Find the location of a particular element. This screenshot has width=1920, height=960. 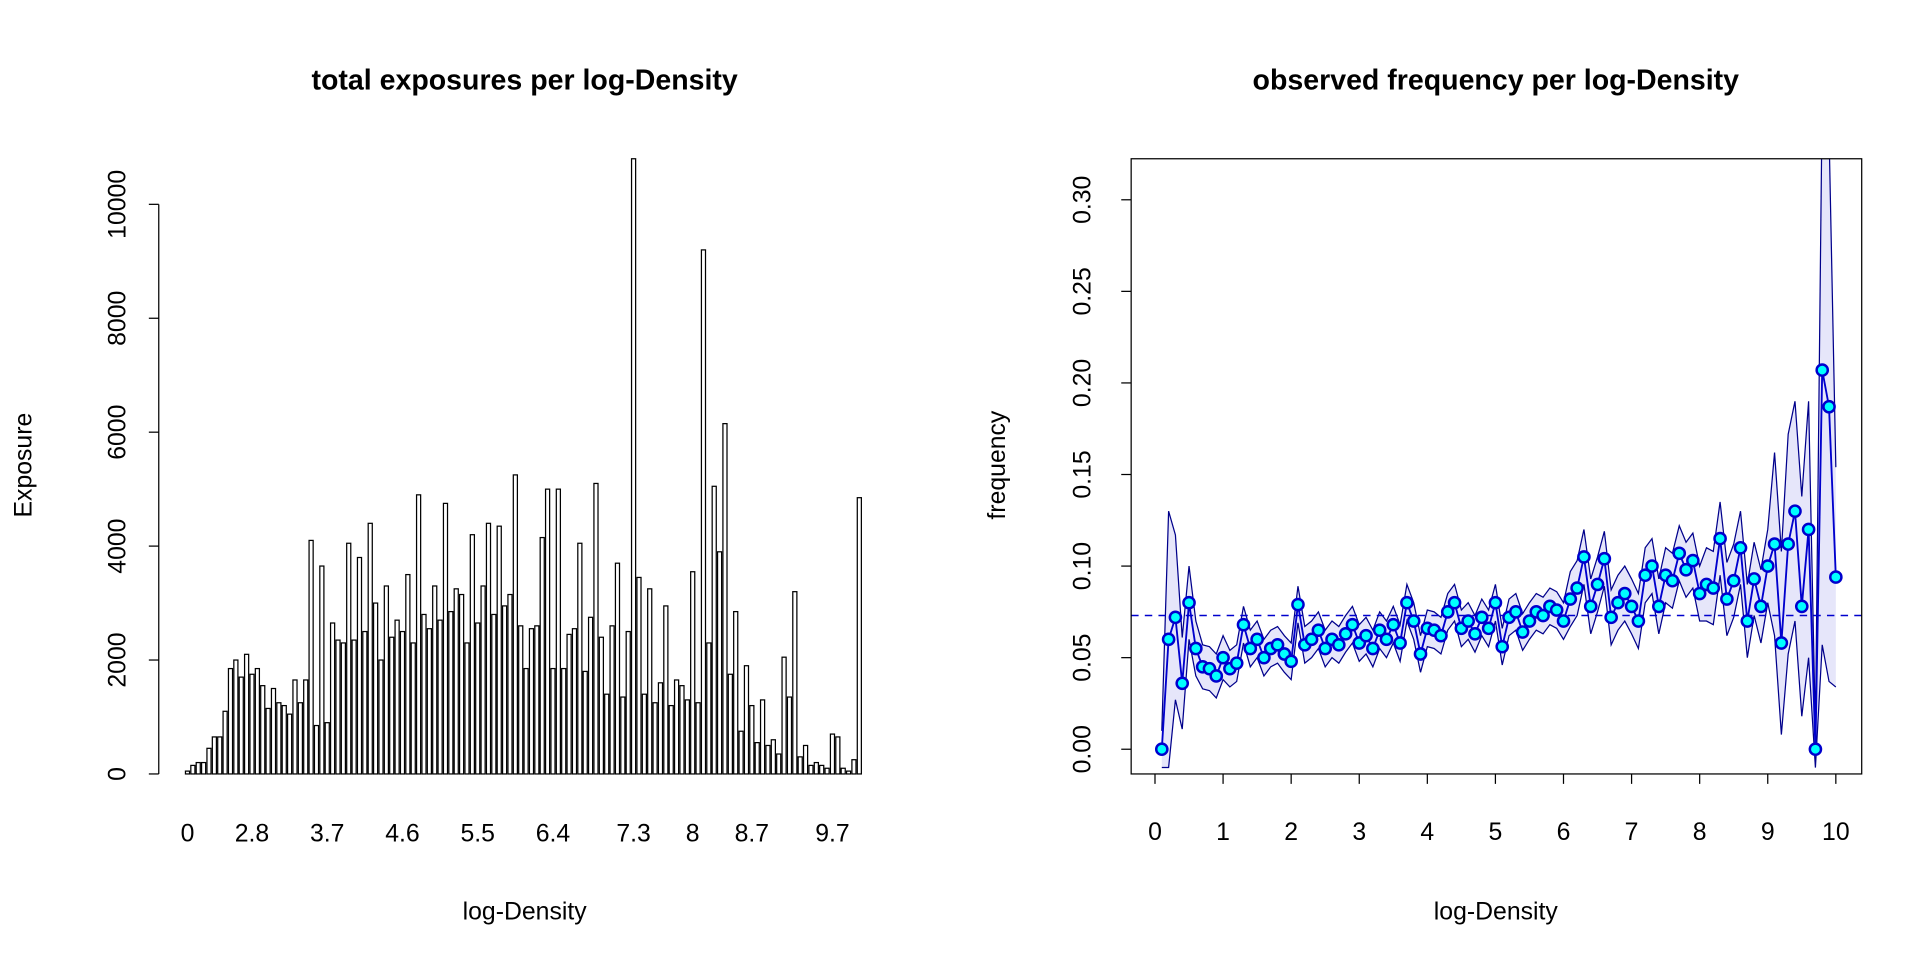

y-tick-label: 0.20 is located at coordinates (1083, 383).